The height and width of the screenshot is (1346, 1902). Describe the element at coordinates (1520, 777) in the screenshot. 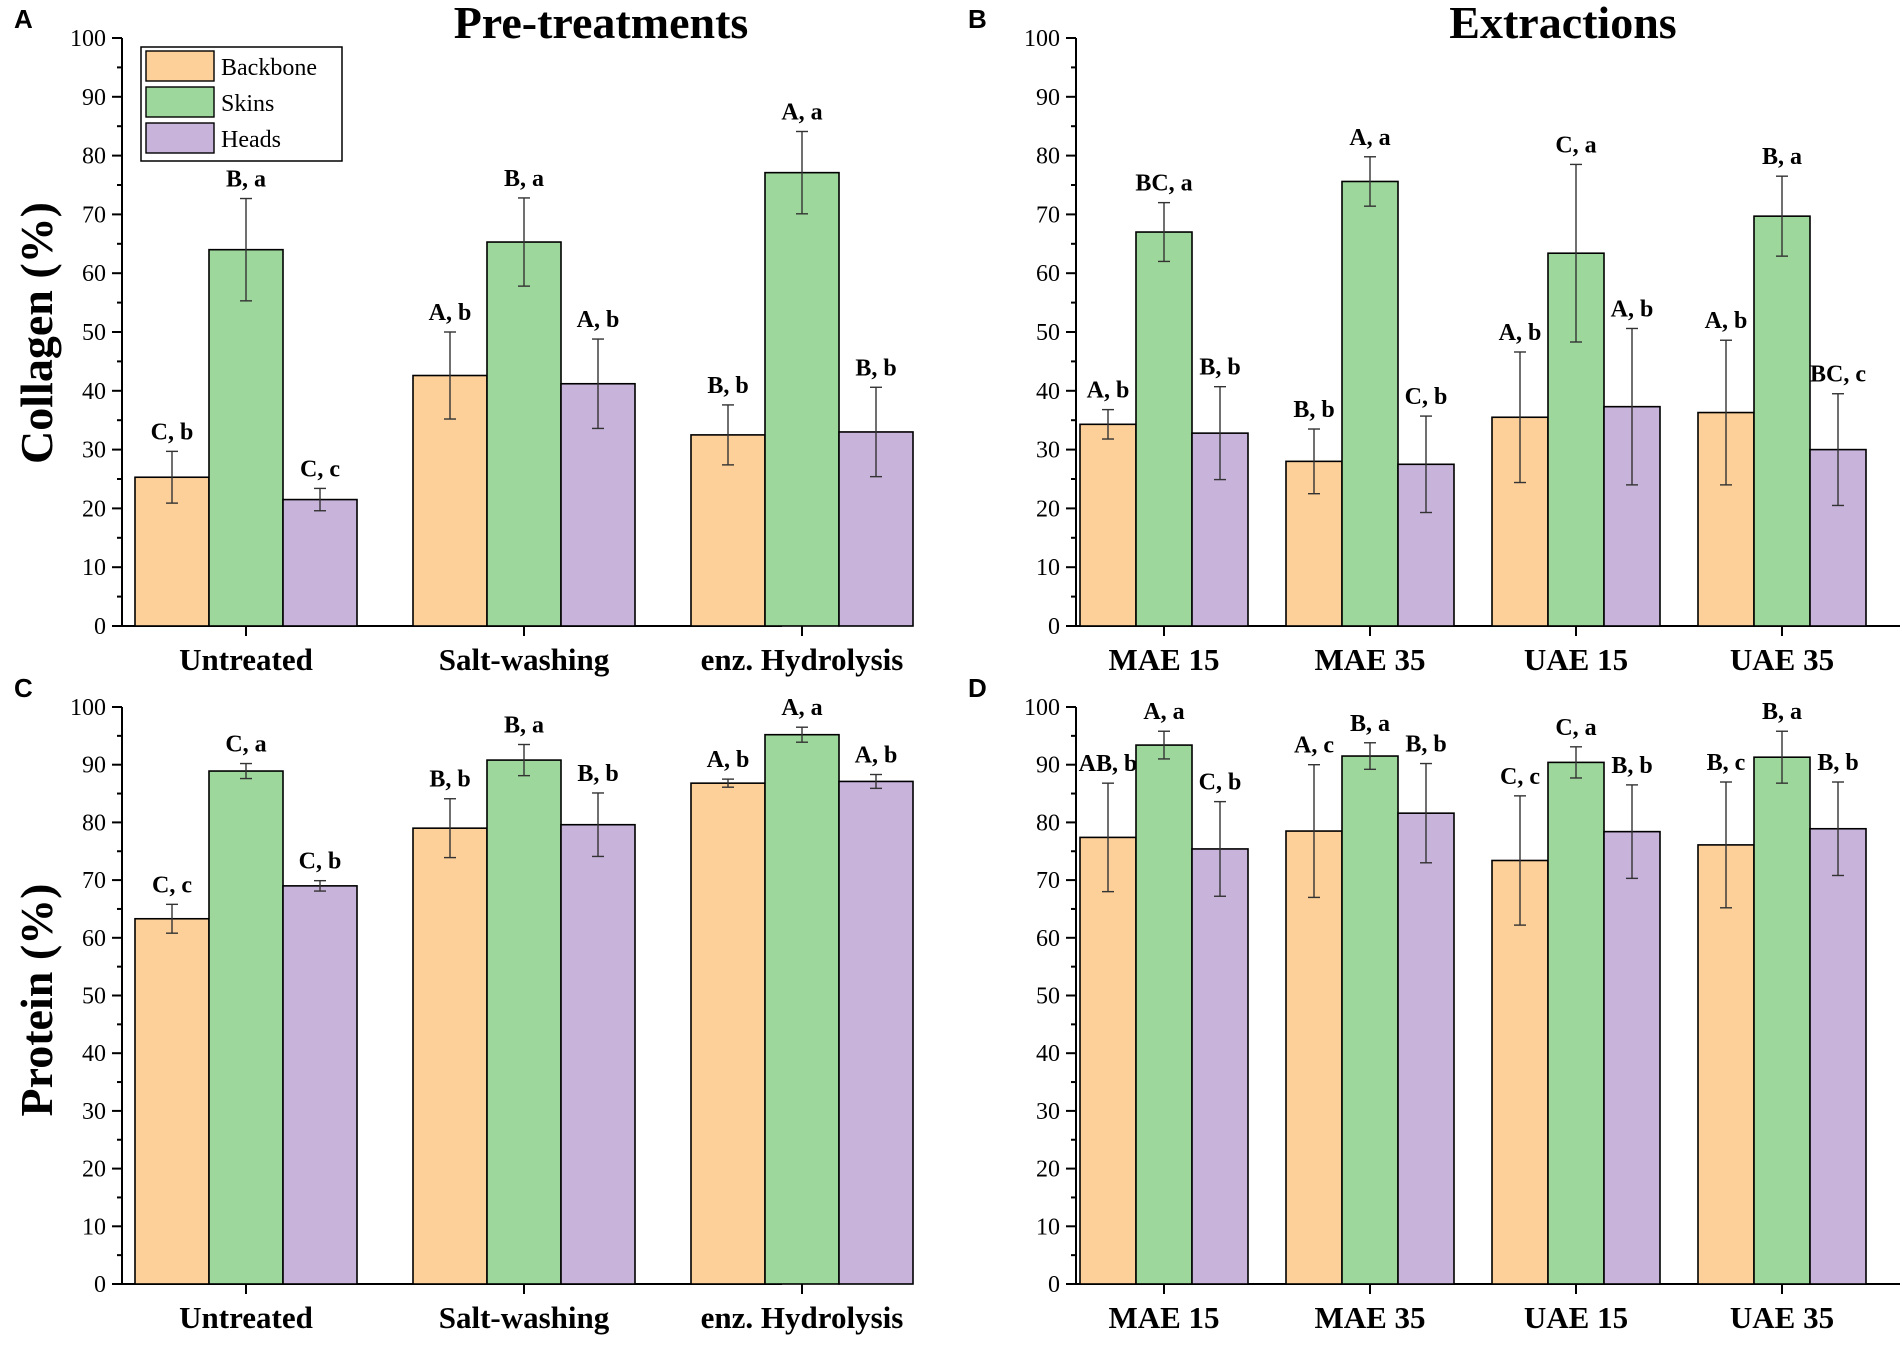

I see `bar-label-backbone-uae-15: C, c` at that location.